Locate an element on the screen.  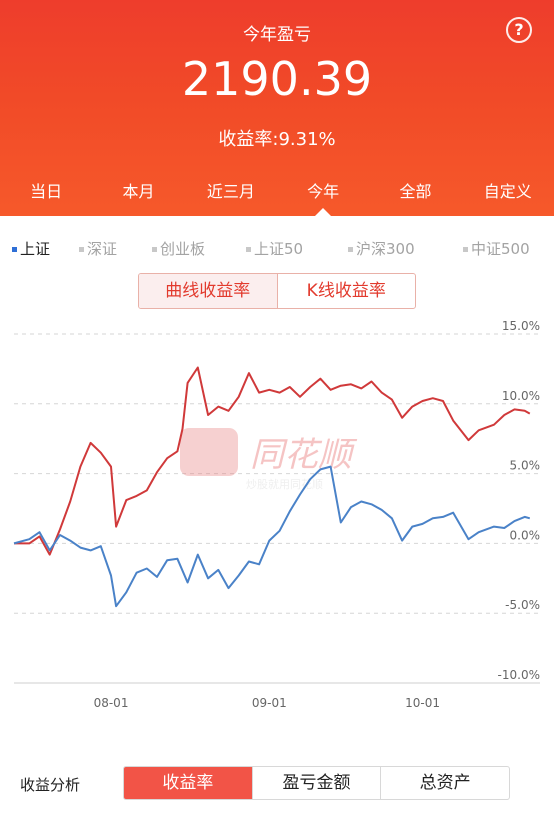
y-tick-label: 15.0% is located at coordinates (521, 326).